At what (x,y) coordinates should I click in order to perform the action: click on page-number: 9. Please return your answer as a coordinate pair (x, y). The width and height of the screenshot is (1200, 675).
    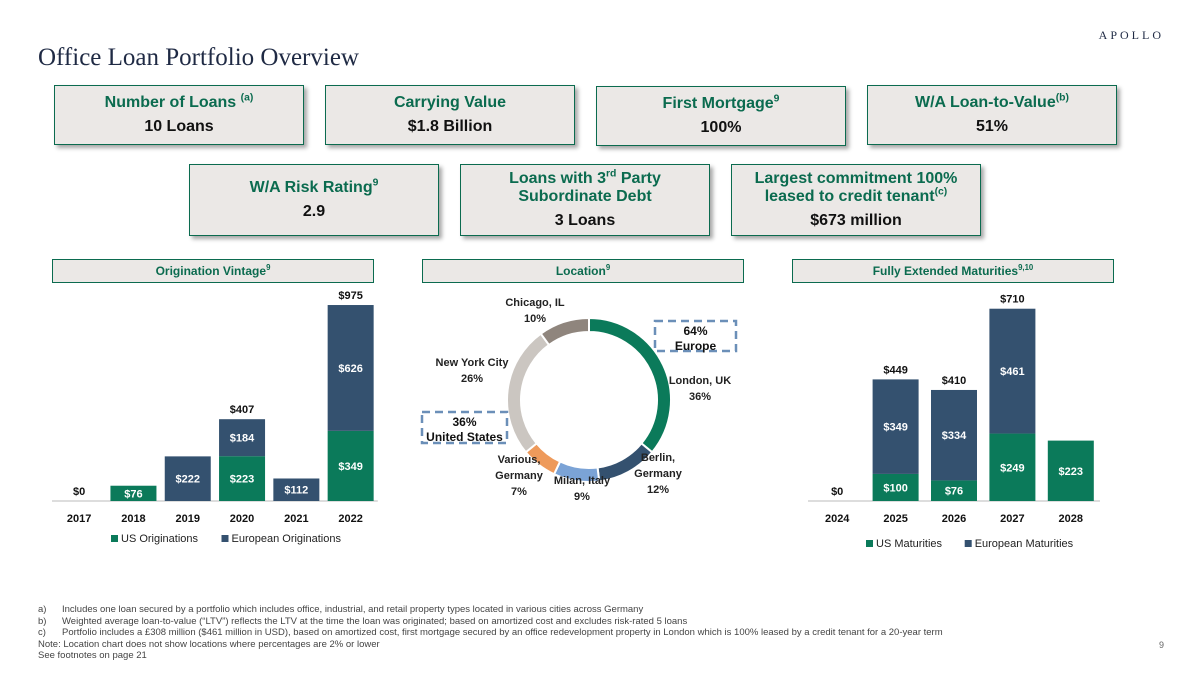
    Looking at the image, I should click on (1161, 645).